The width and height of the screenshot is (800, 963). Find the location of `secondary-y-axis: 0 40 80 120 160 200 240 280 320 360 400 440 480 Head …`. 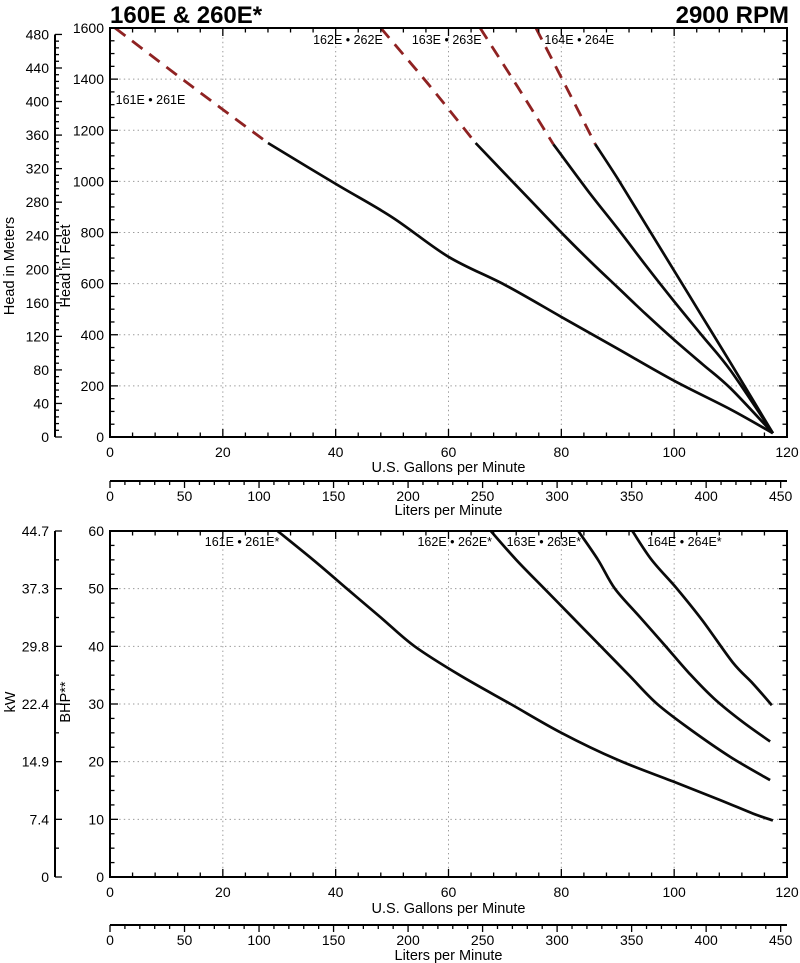

secondary-y-axis: 0 40 80 120 160 200 240 280 320 360 400 440 480 Head … is located at coordinates (32, 235).